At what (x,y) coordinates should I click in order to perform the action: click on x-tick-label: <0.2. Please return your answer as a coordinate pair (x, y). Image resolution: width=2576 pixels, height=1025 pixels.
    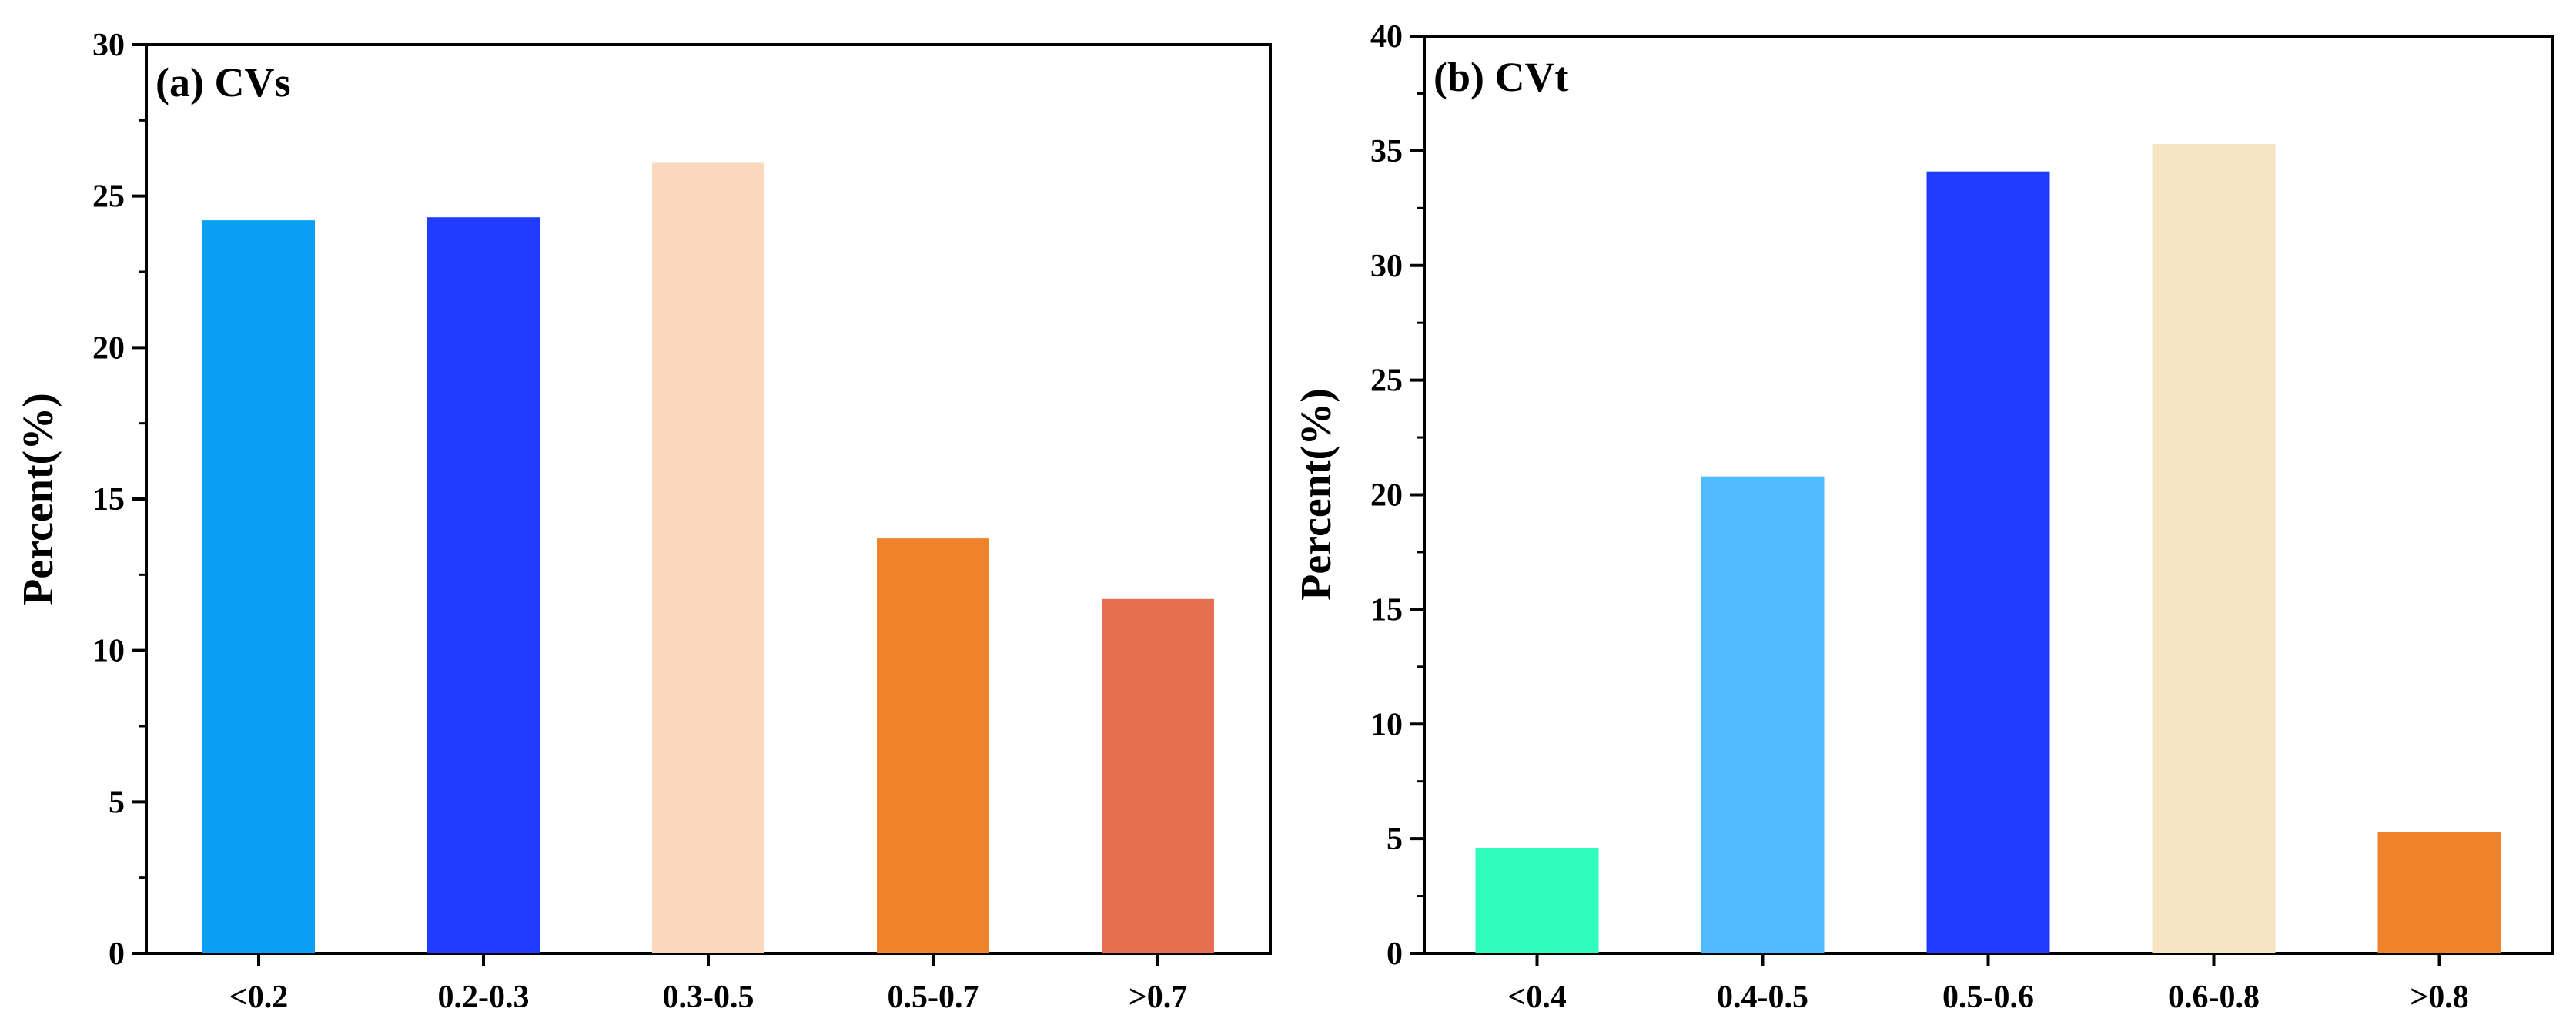
    Looking at the image, I should click on (258, 997).